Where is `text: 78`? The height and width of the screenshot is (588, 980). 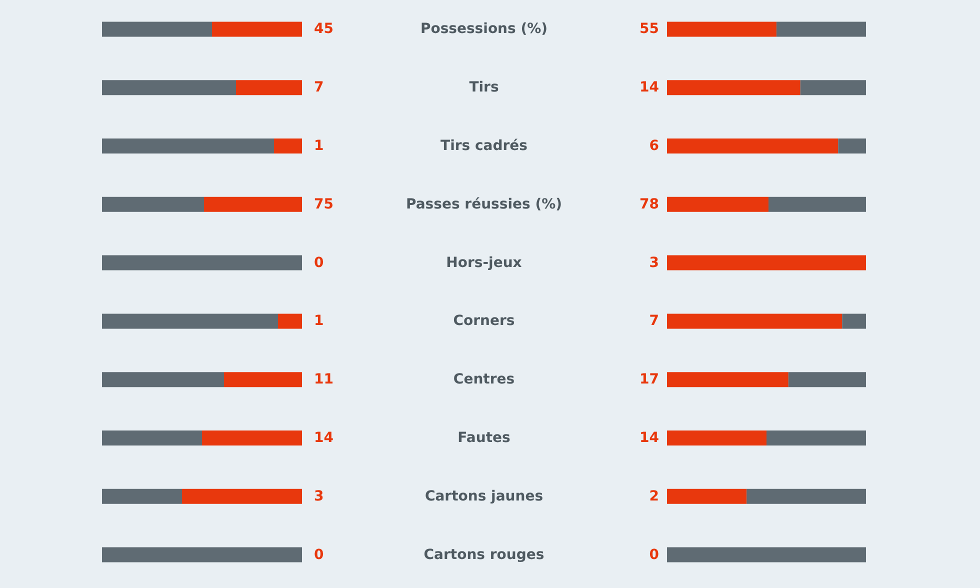
text: 78 is located at coordinates (649, 204).